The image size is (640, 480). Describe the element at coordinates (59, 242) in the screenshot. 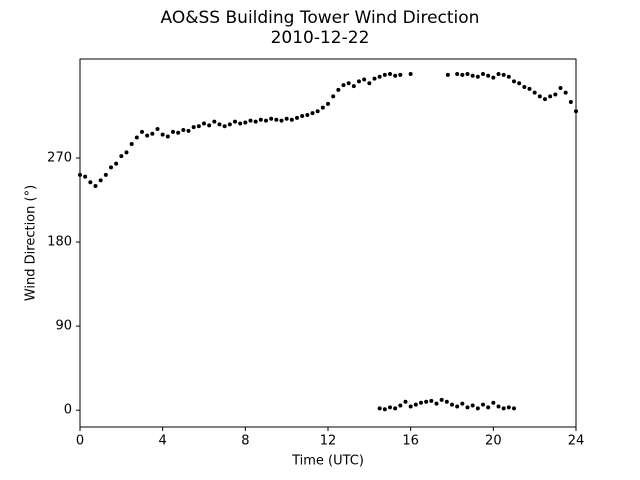

I see `y-tick-label: 180` at that location.